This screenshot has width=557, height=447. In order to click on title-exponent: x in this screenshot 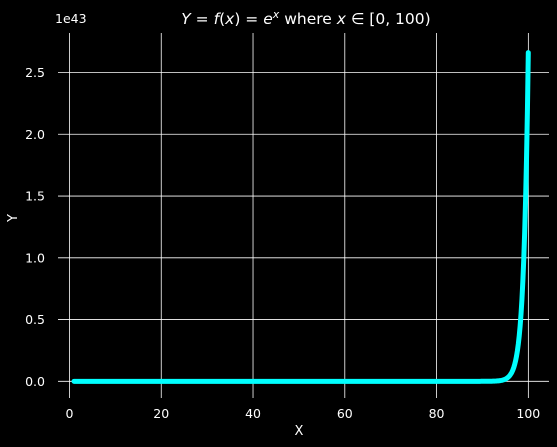, I will do `click(276, 14)`.